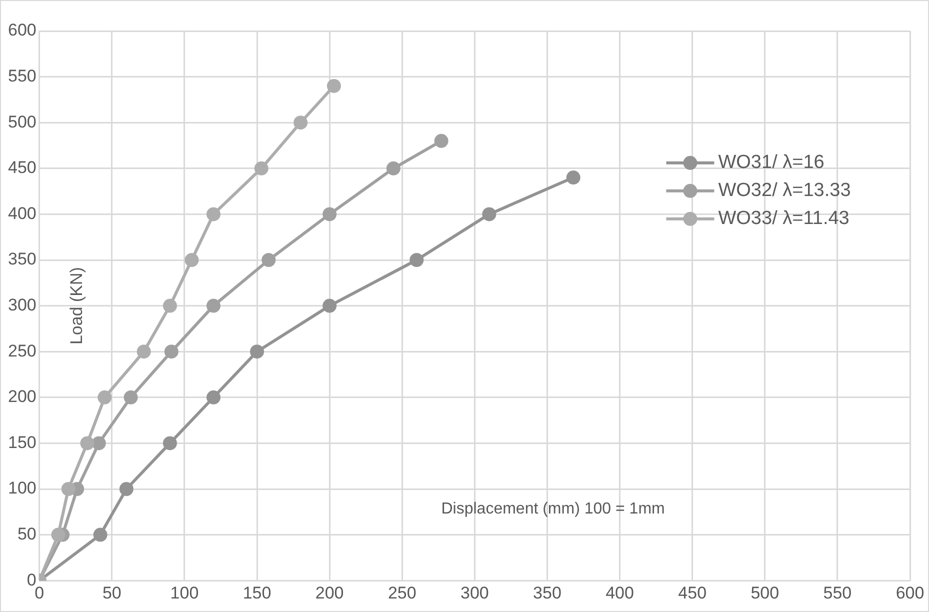  I want to click on y-tick-label: 550, so click(22, 76).